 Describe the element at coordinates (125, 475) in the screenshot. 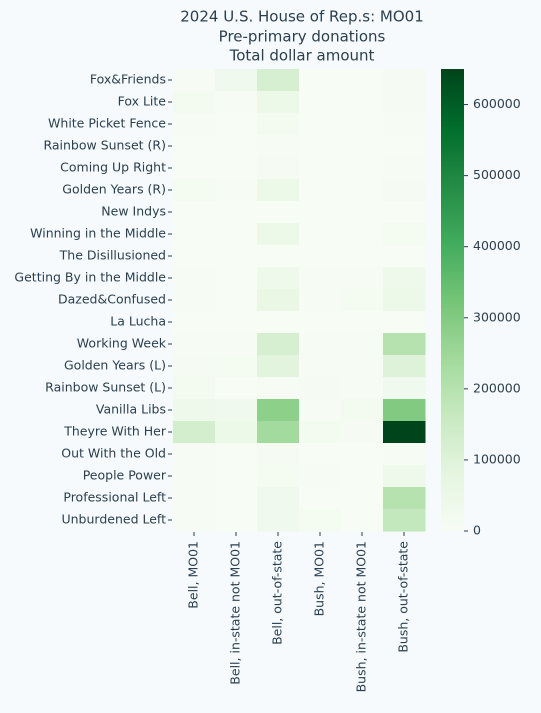

I see `y-tick-label: People Power` at that location.